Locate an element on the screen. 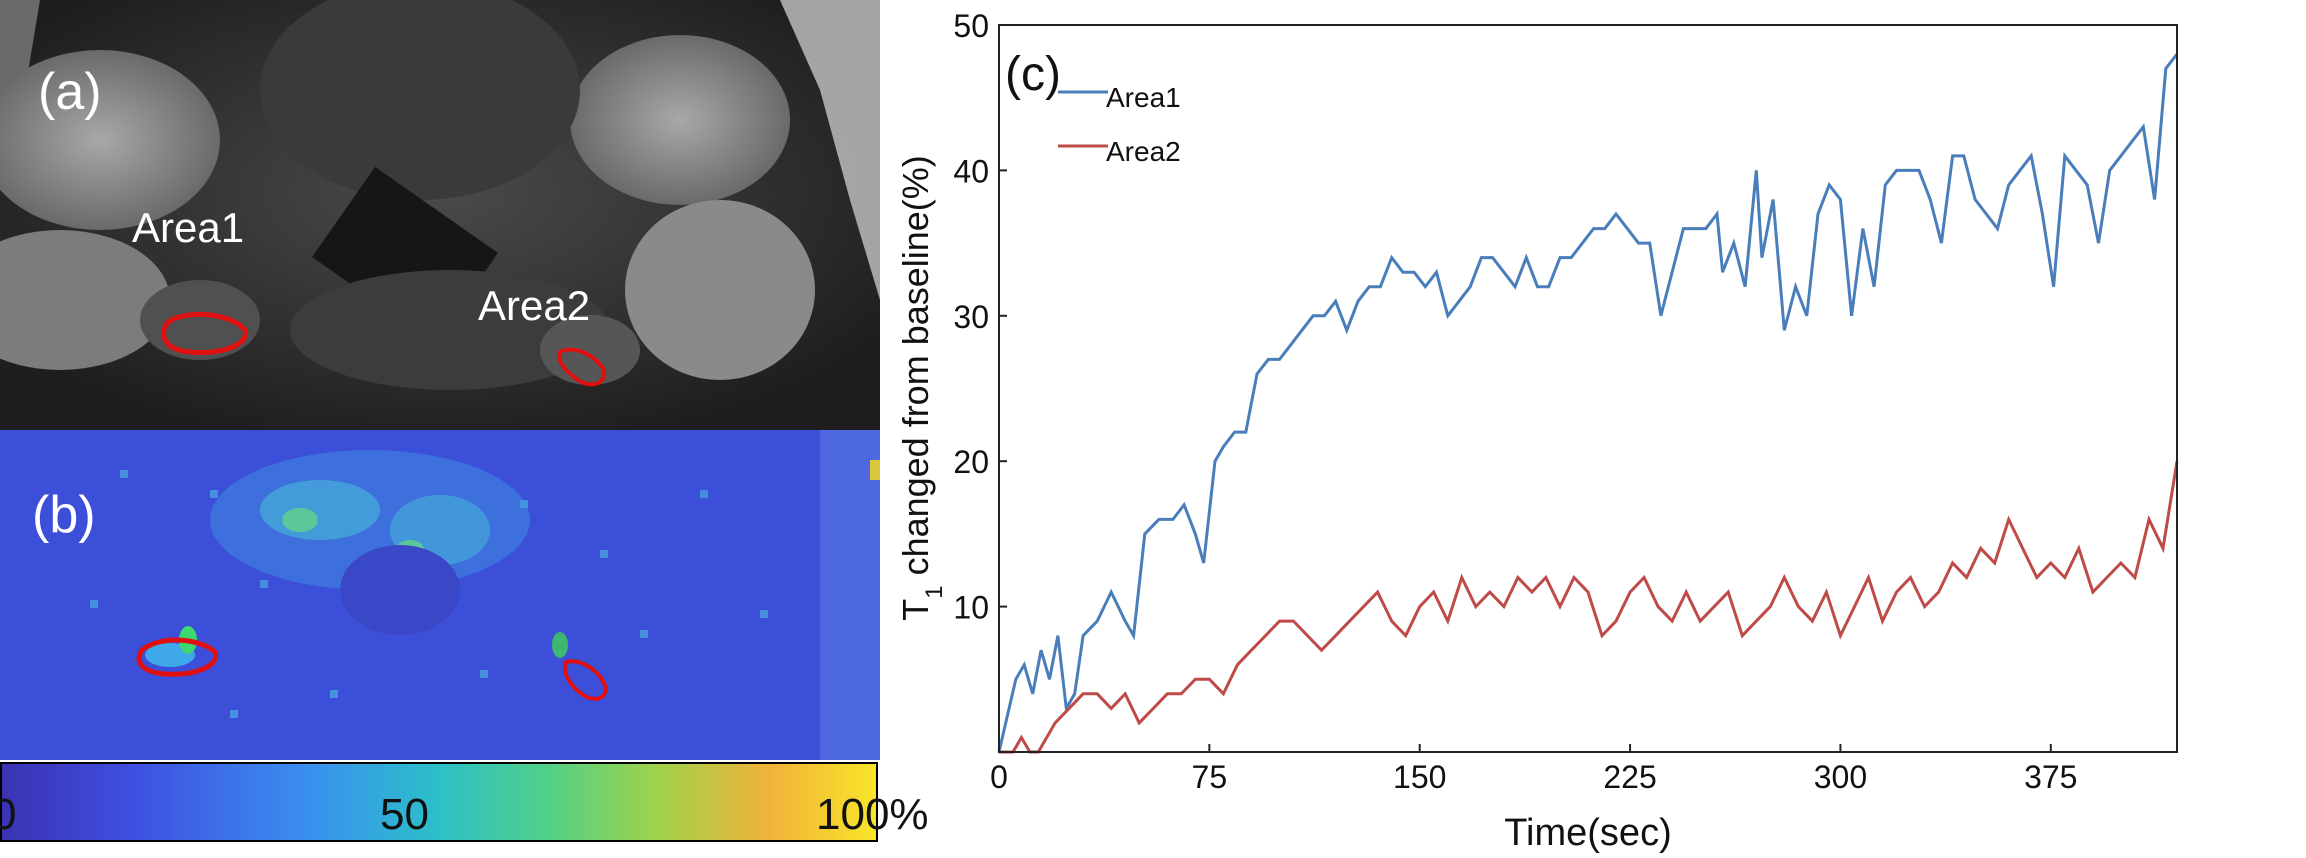  y-axis-label: T1 changed from baseline(%) is located at coordinates (921, 388).